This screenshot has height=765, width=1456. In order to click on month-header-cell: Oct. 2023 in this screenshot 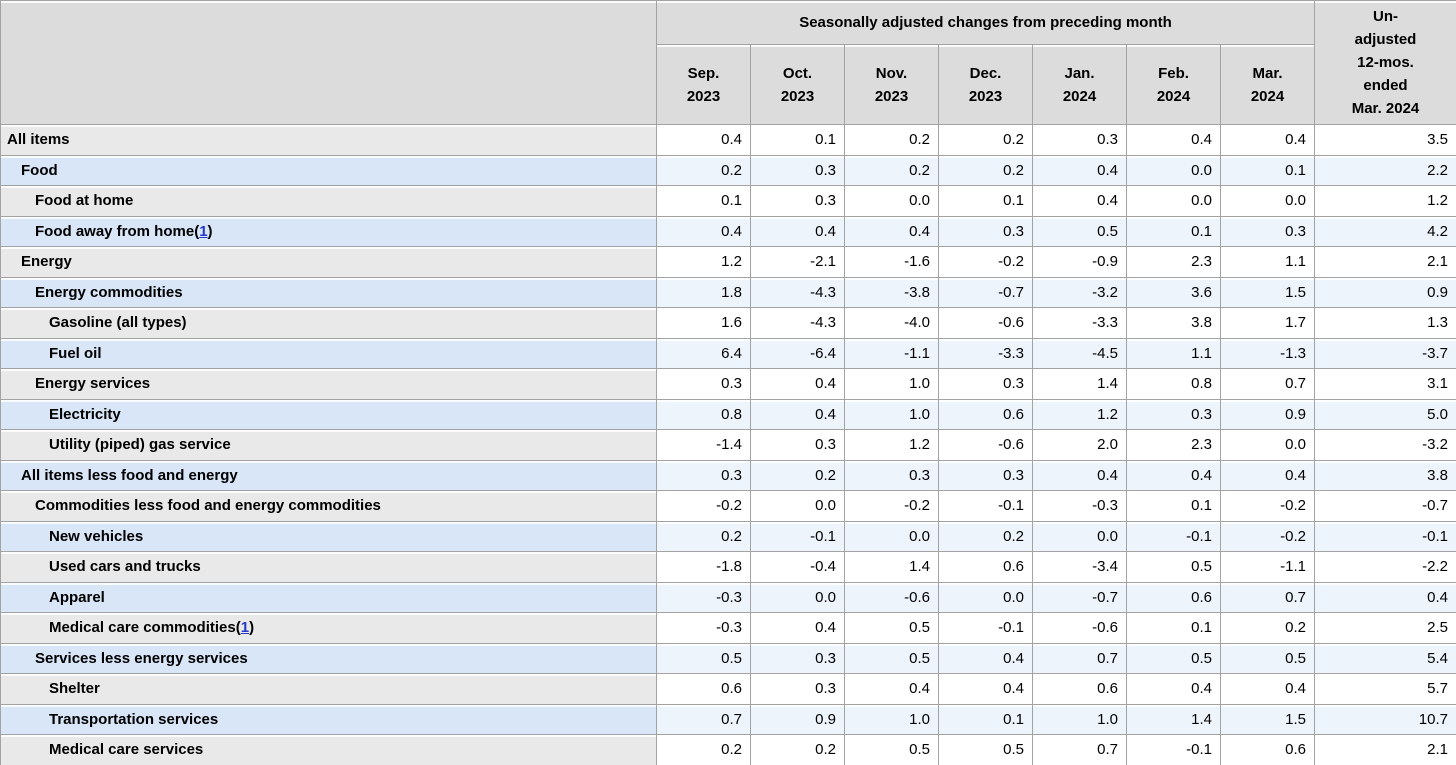, I will do `click(797, 84)`.